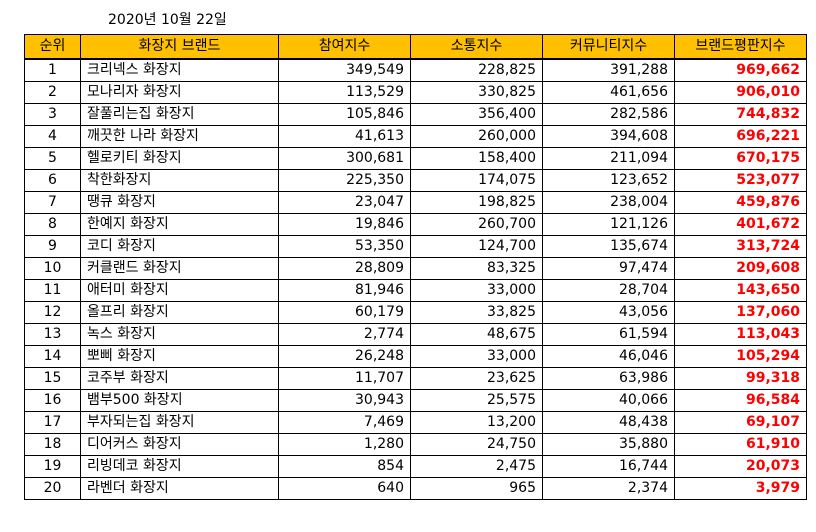 This screenshot has width=816, height=532. Describe the element at coordinates (344, 378) in the screenshot. I see `cell-participation: 11,707` at that location.